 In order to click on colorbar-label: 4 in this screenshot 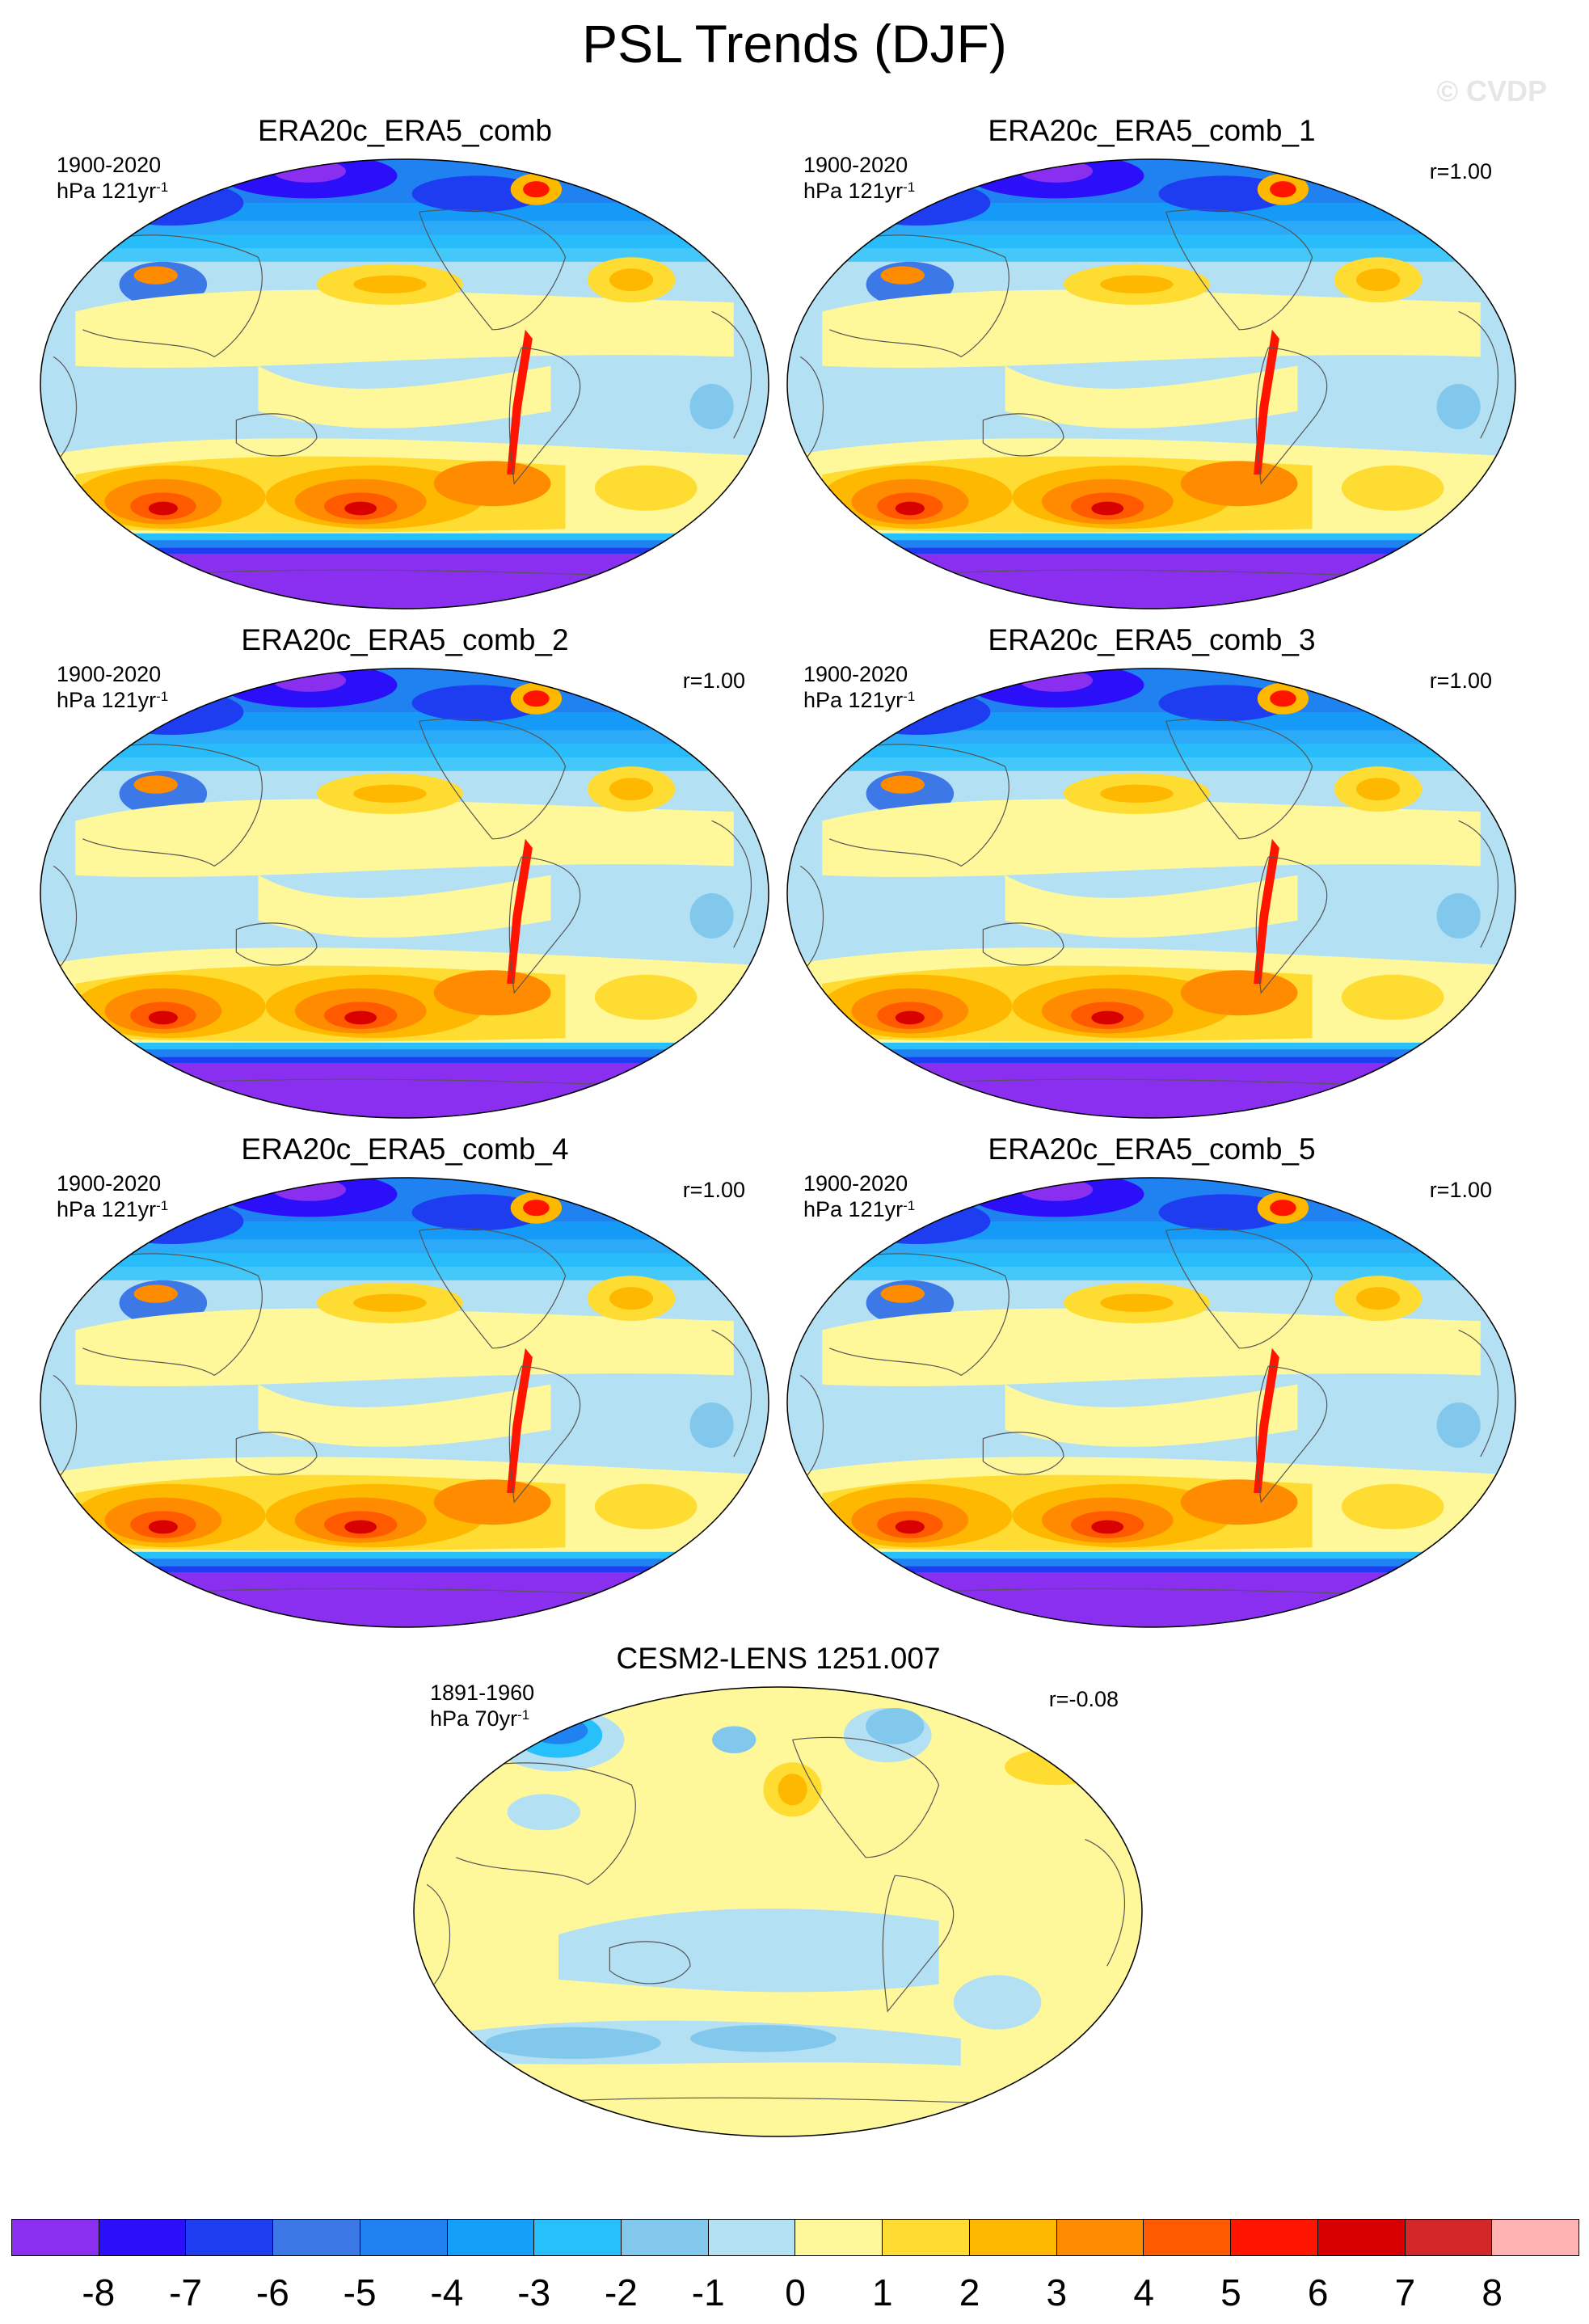, I will do `click(1143, 2292)`.